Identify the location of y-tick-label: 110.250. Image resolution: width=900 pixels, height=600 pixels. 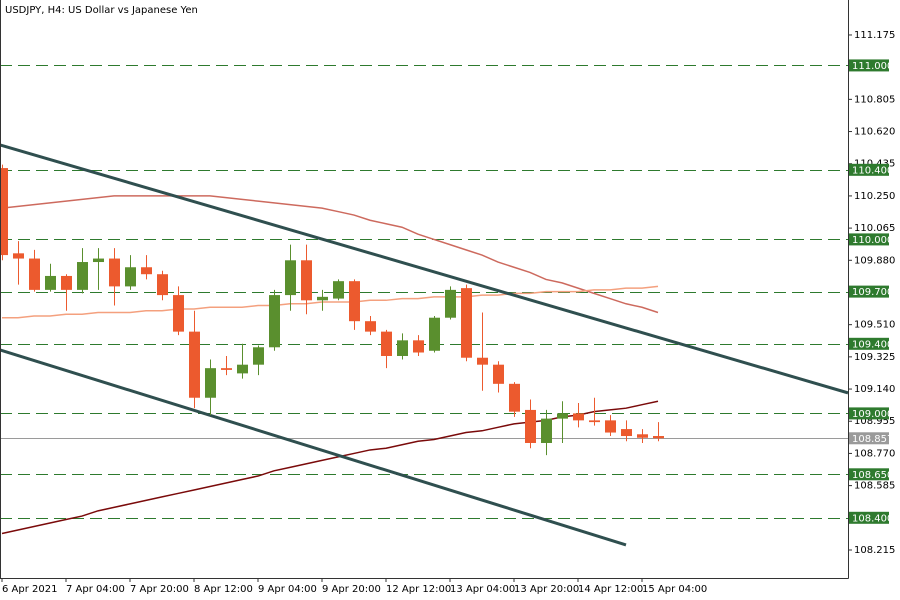
(874, 196).